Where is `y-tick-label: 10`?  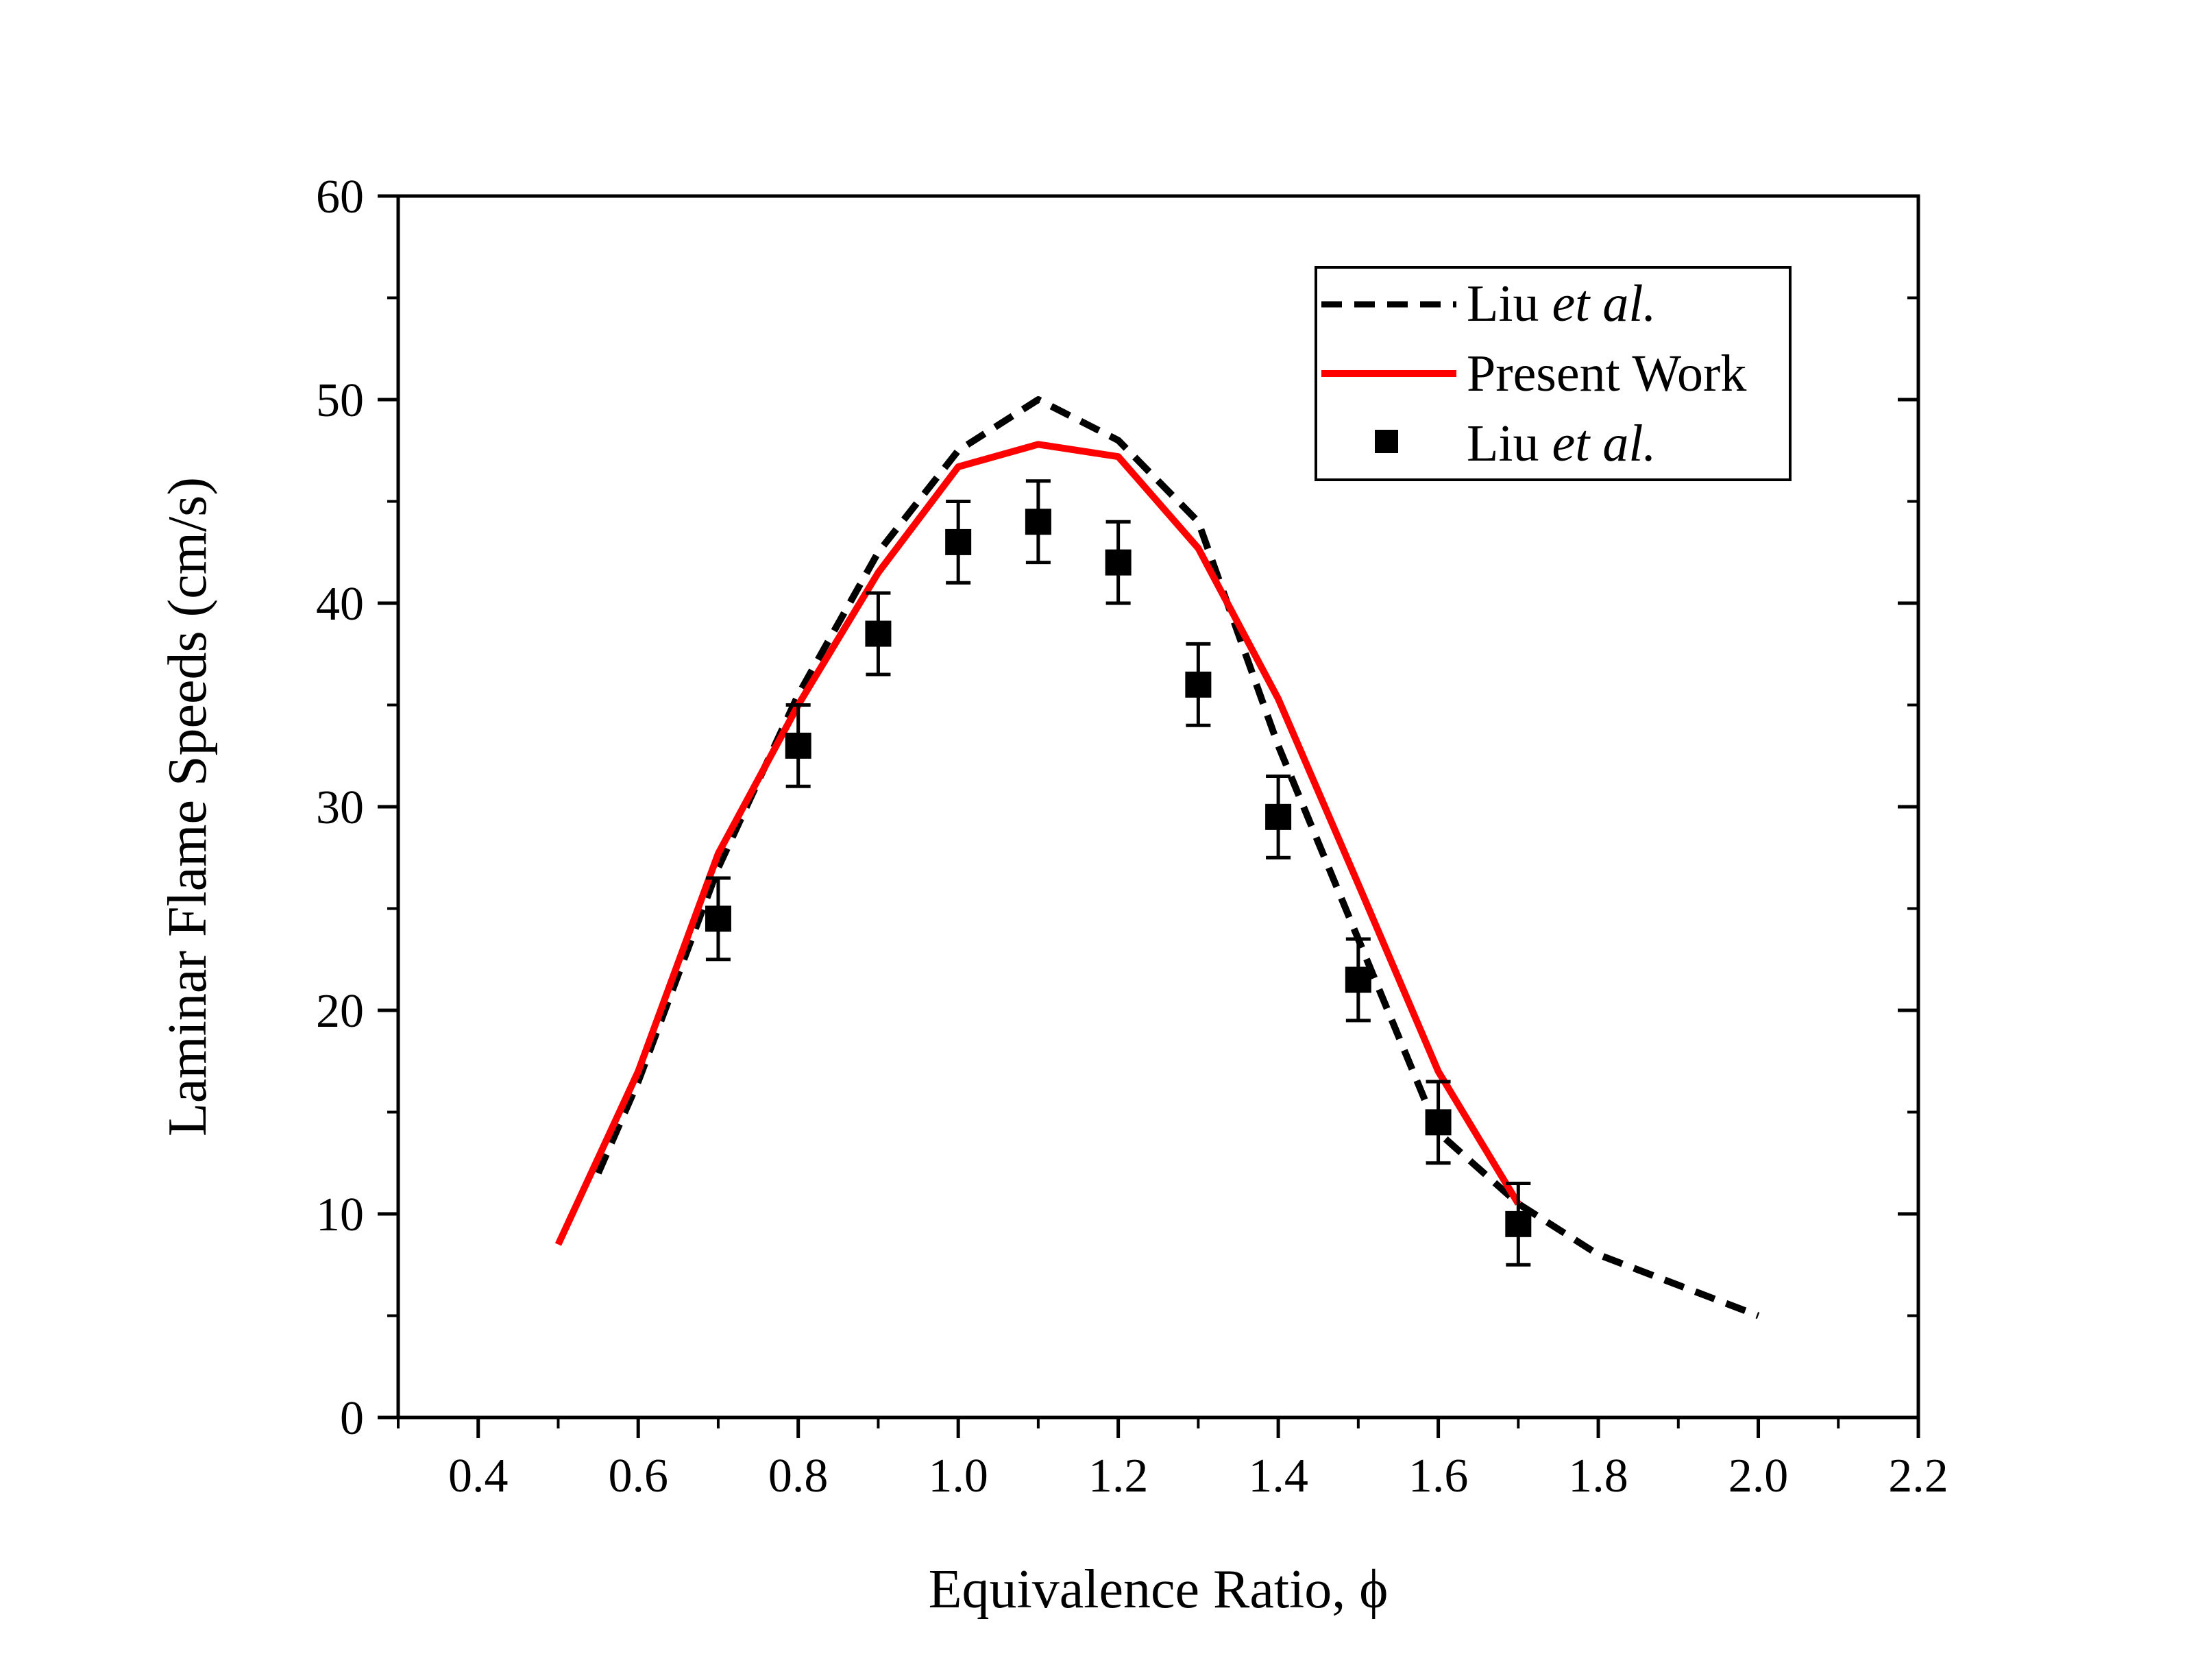 y-tick-label: 10 is located at coordinates (340, 1215).